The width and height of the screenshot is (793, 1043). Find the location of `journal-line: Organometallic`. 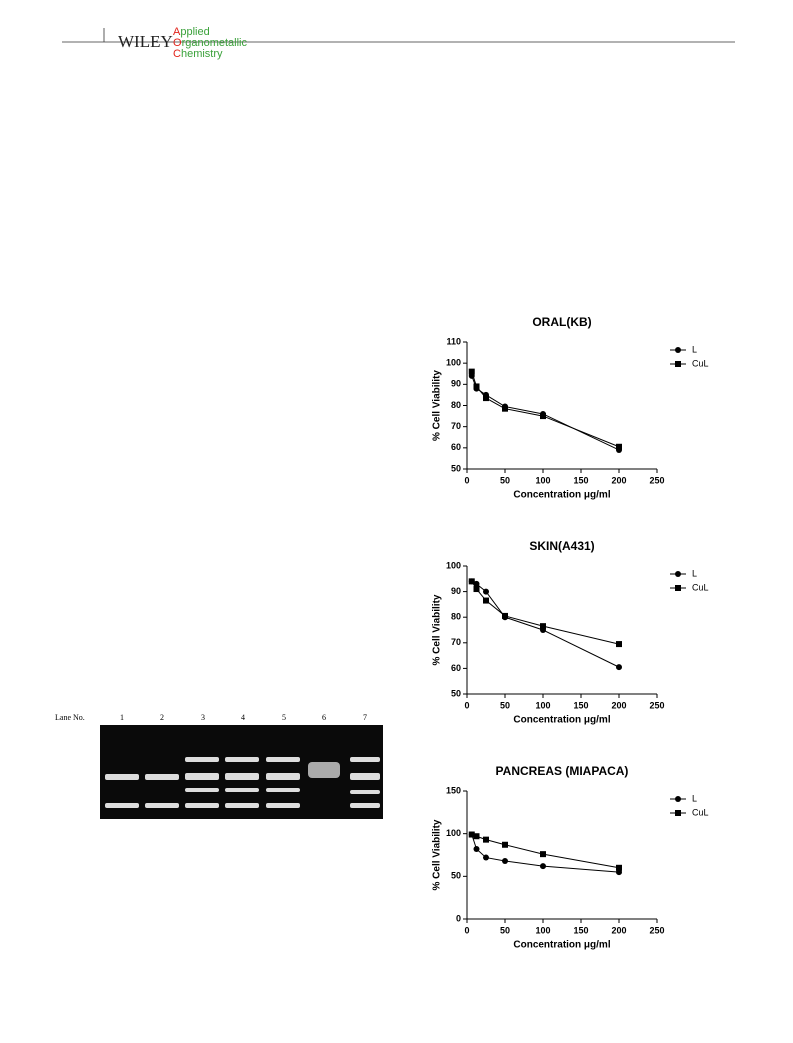

journal-line: Organometallic is located at coordinates (210, 43).